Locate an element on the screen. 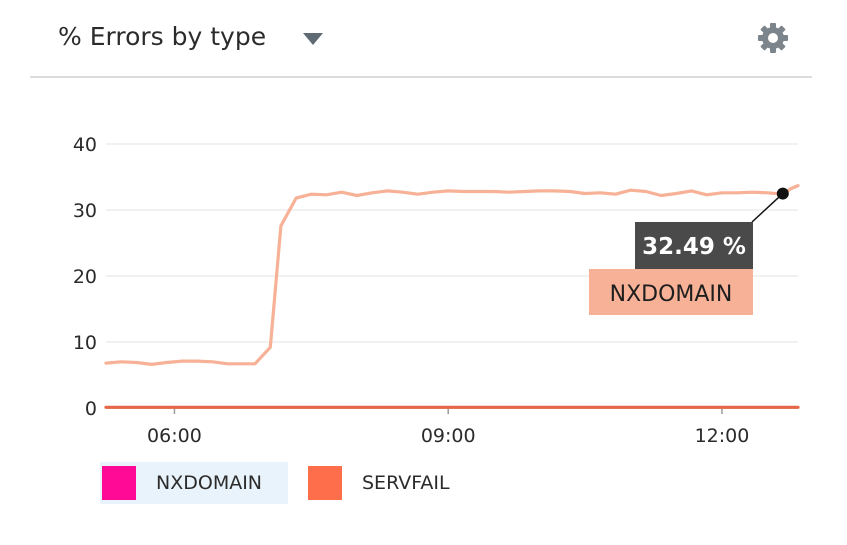 This screenshot has width=847, height=545. x-tick-label-0600: 06:00 is located at coordinates (174, 436).